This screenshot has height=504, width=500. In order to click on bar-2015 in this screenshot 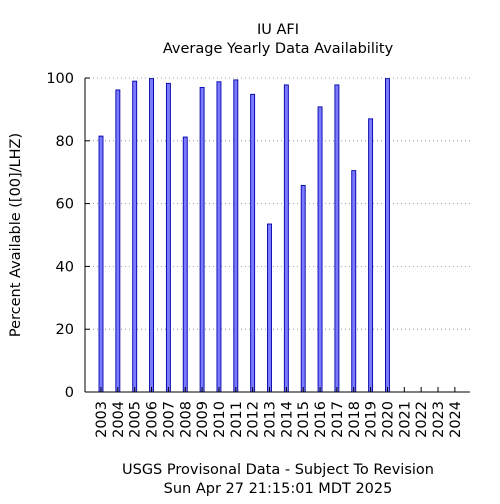, I will do `click(303, 288)`.